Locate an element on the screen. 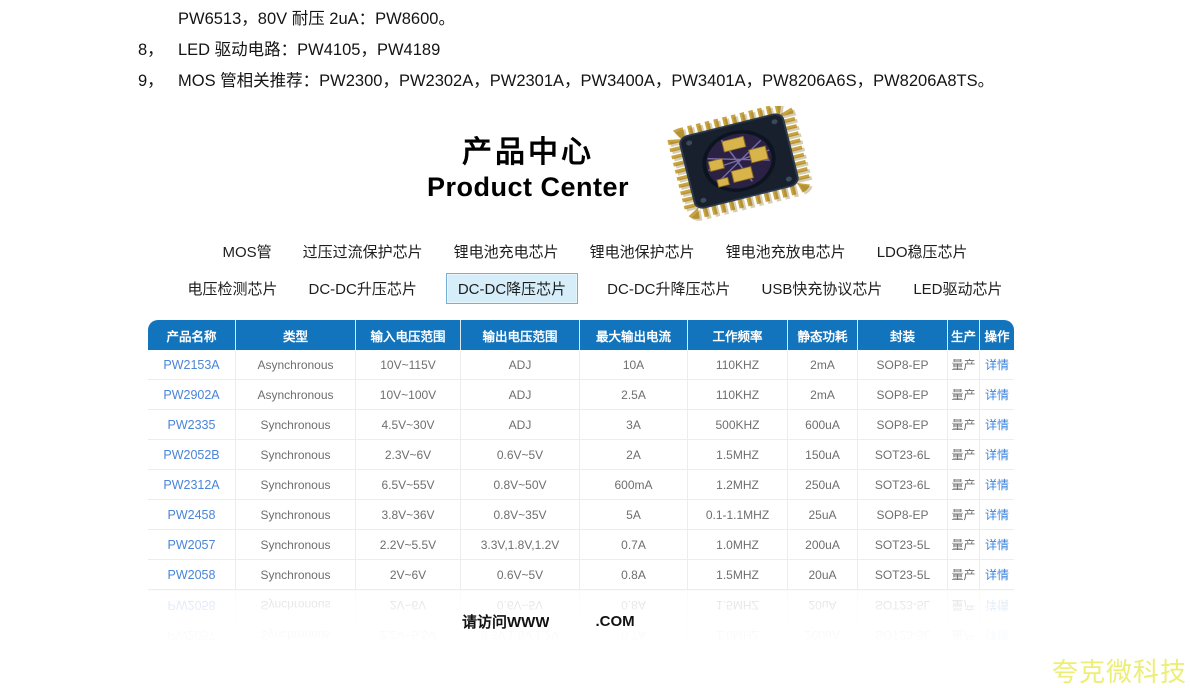 This screenshot has height=688, width=1190. product-center-title: 产品中心 Product Center is located at coordinates (528, 165).